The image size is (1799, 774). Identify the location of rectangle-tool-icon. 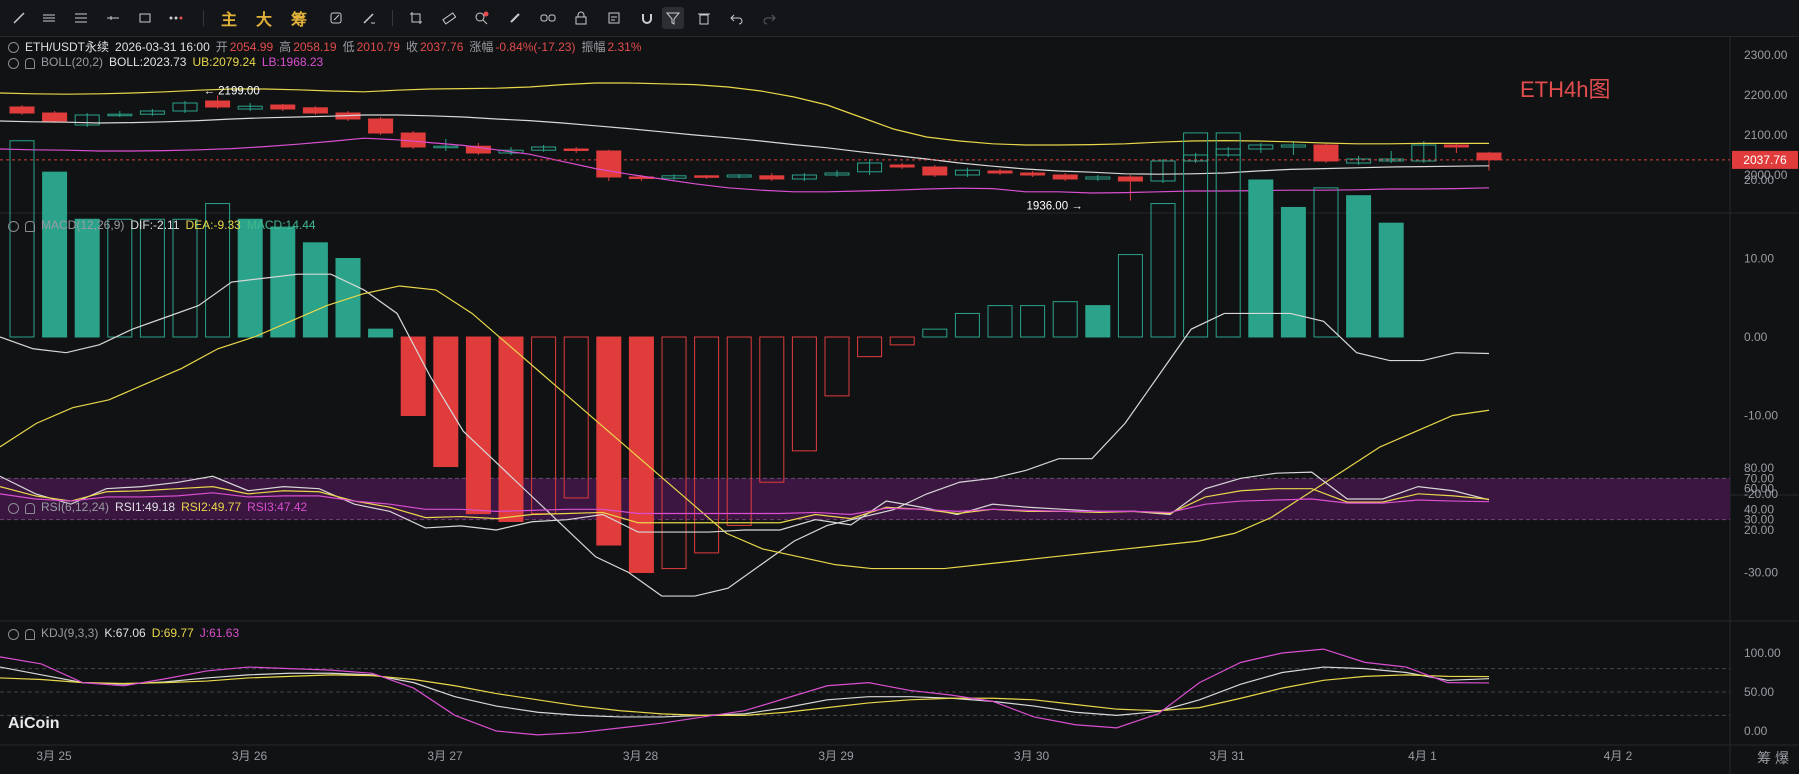
(145, 18).